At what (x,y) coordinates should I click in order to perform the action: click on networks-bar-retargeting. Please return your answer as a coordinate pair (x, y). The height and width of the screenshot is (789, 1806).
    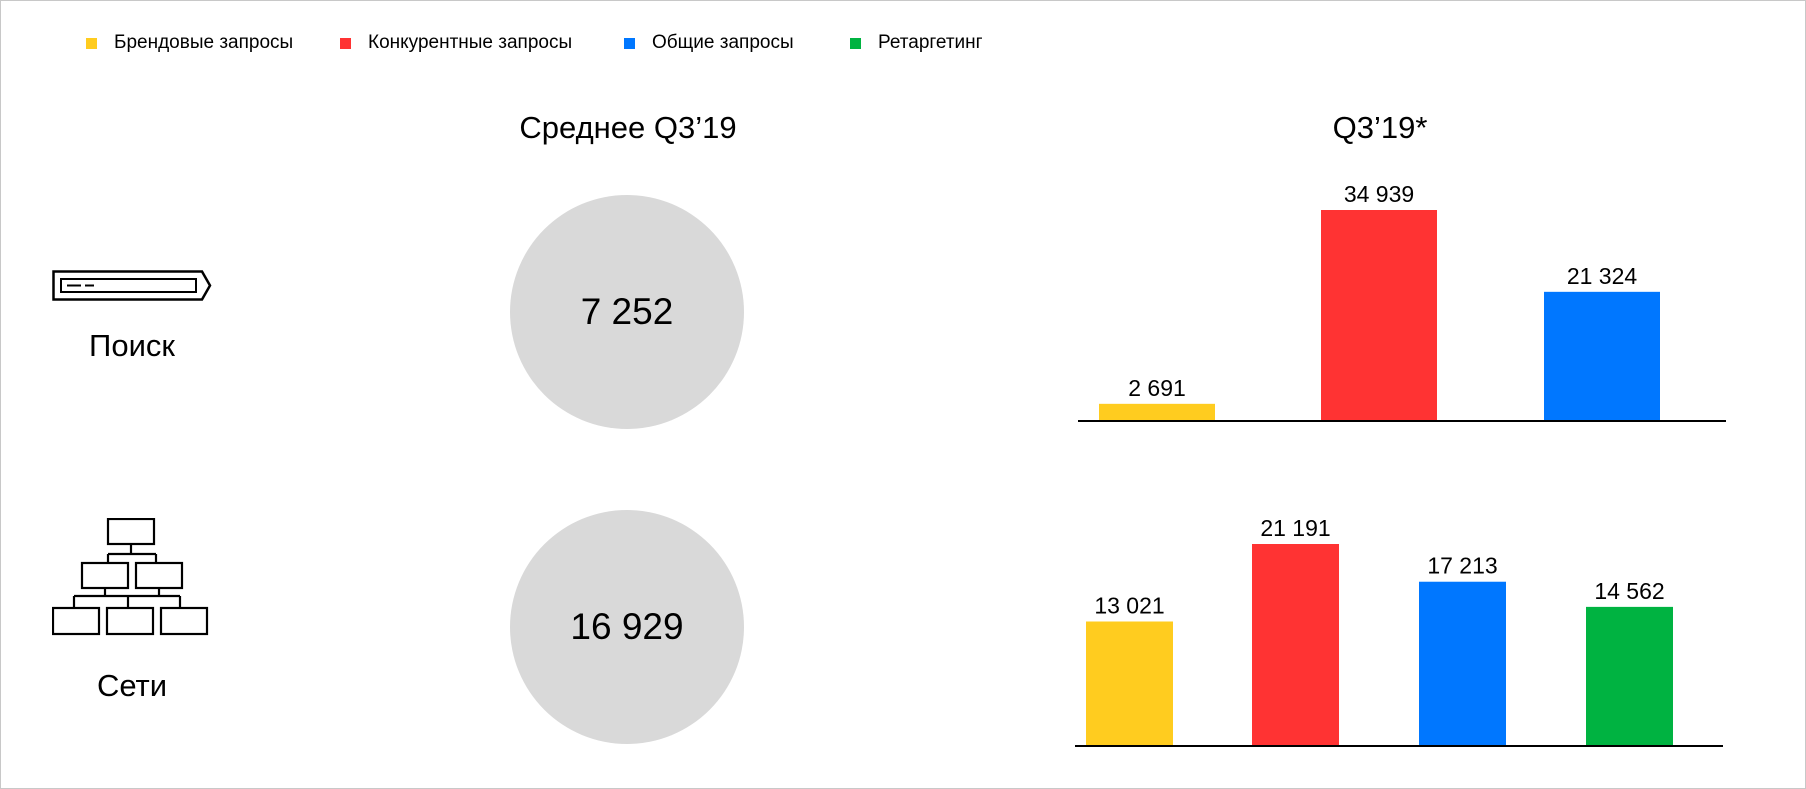
    Looking at the image, I should click on (1629, 675).